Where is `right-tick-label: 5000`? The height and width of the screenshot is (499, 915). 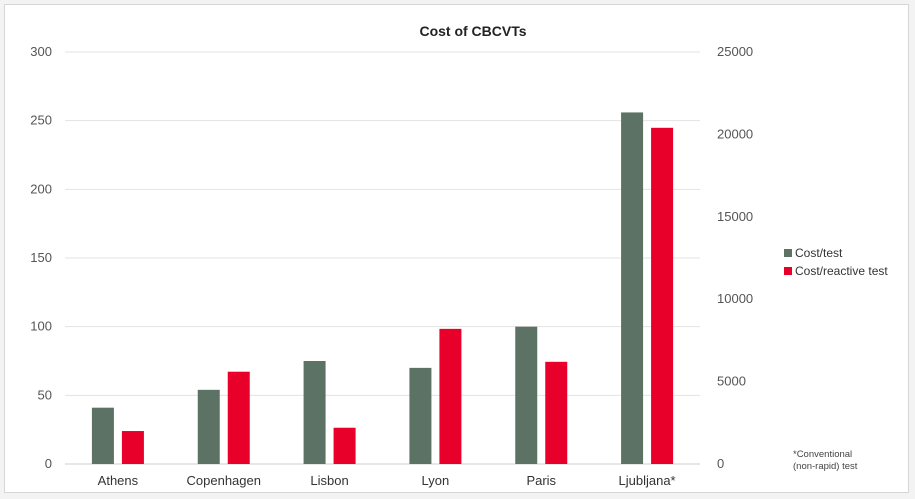
right-tick-label: 5000 is located at coordinates (731, 381).